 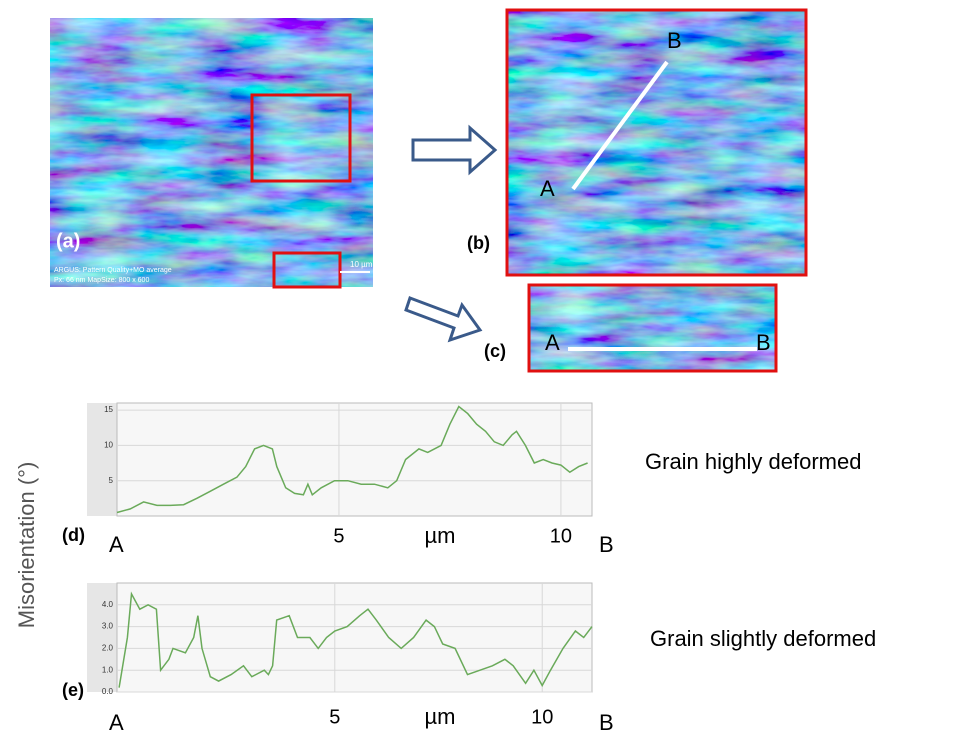 What do you see at coordinates (108, 691) in the screenshot?
I see `y-tick-label: 0.0` at bounding box center [108, 691].